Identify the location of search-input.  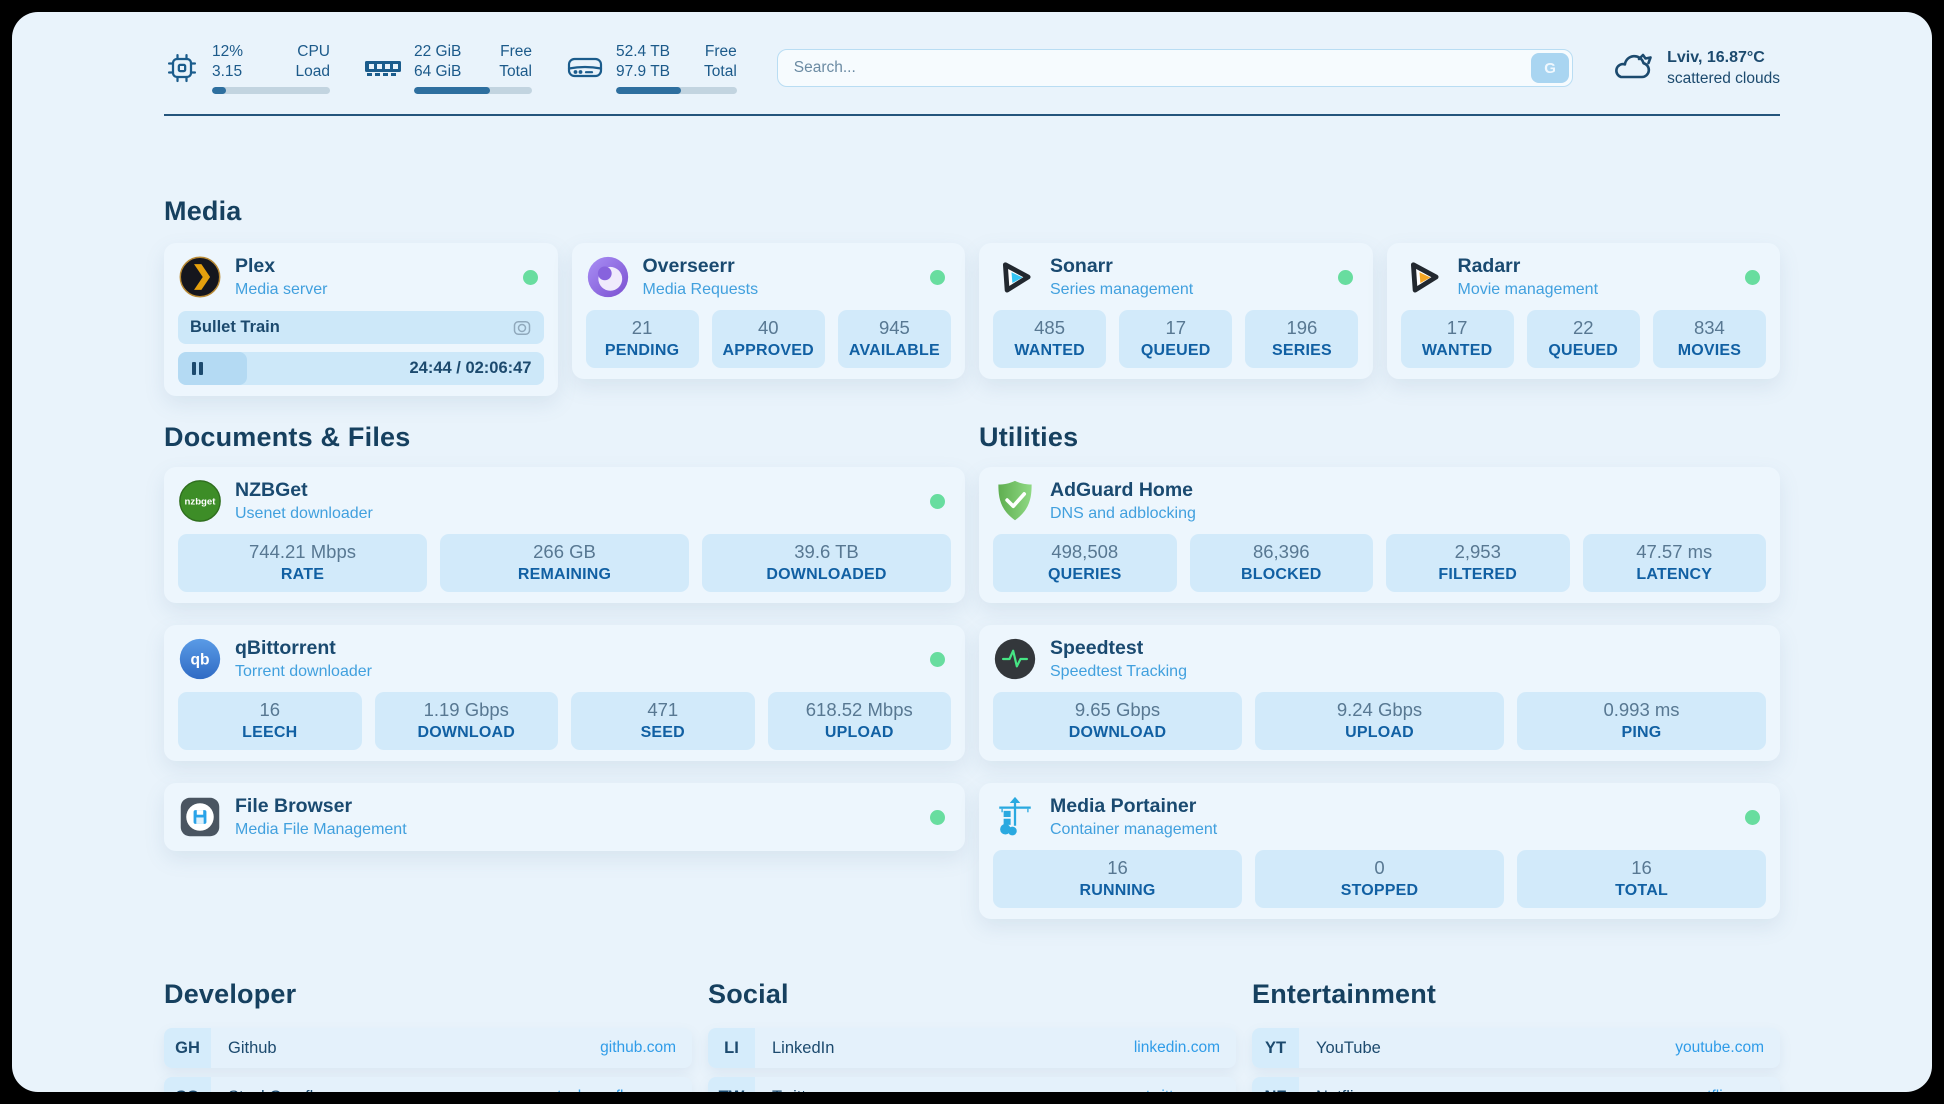
(1175, 68).